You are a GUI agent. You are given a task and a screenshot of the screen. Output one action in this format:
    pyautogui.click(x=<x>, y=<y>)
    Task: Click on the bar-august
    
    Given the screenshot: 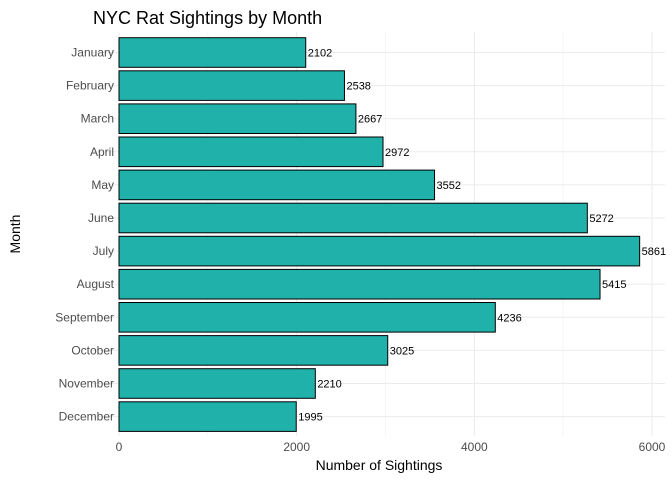 What is the action you would take?
    pyautogui.click(x=359, y=284)
    